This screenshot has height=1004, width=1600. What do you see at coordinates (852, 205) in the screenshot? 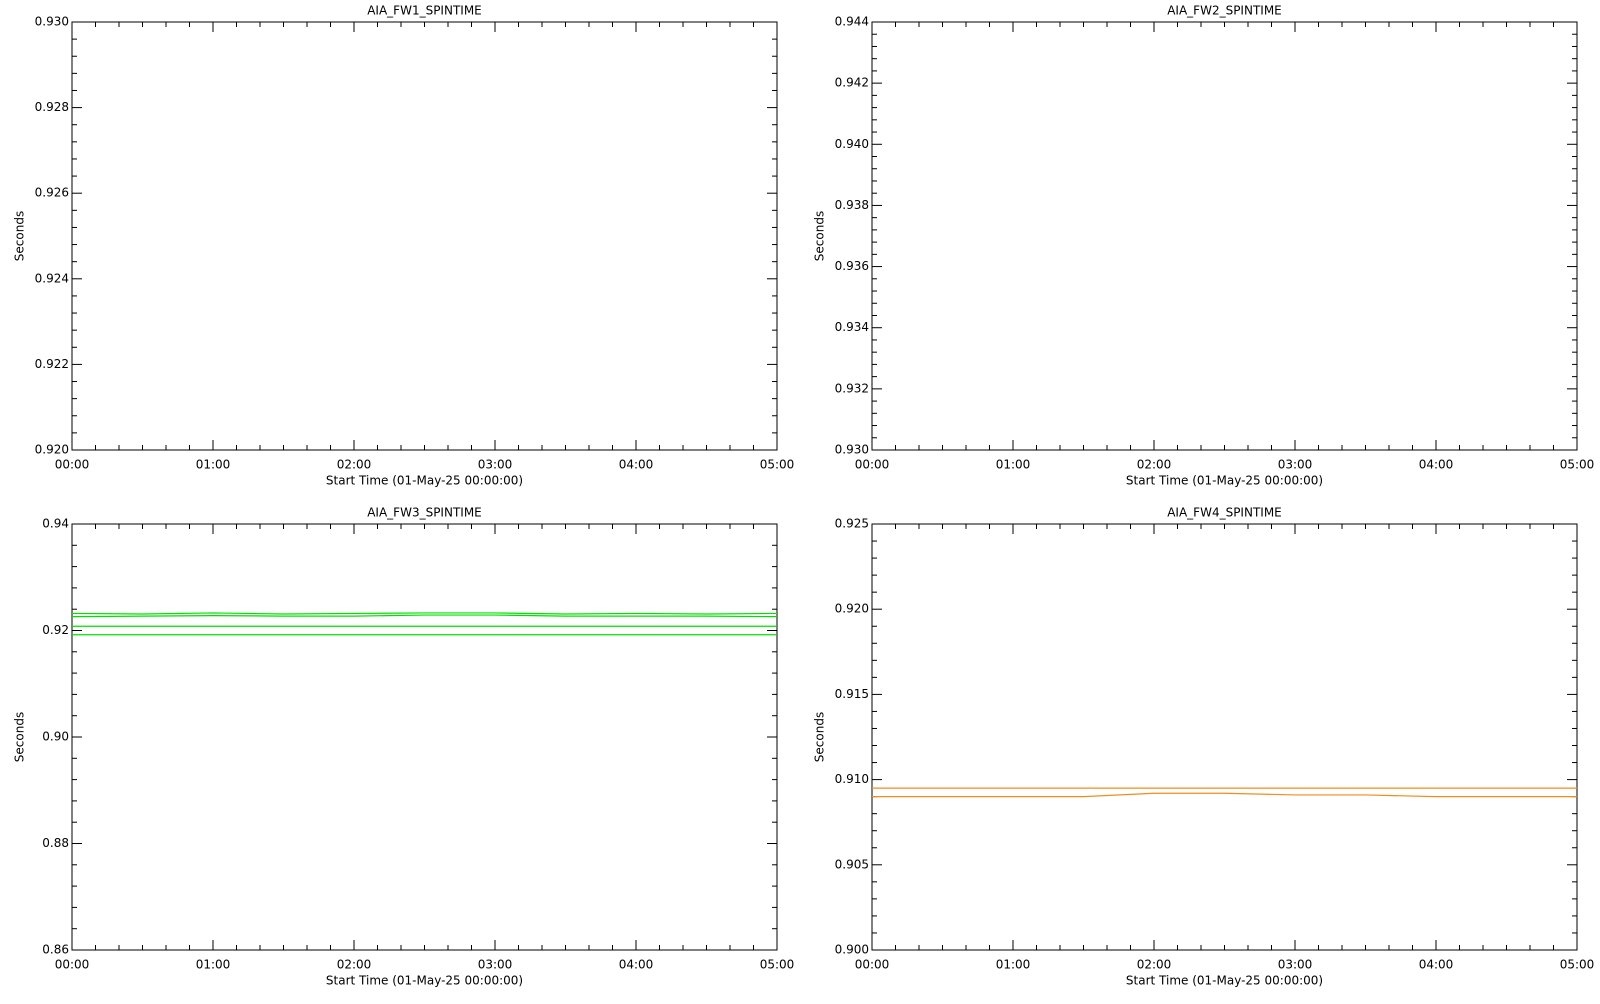
I see `y-tick-label: 0.938` at bounding box center [852, 205].